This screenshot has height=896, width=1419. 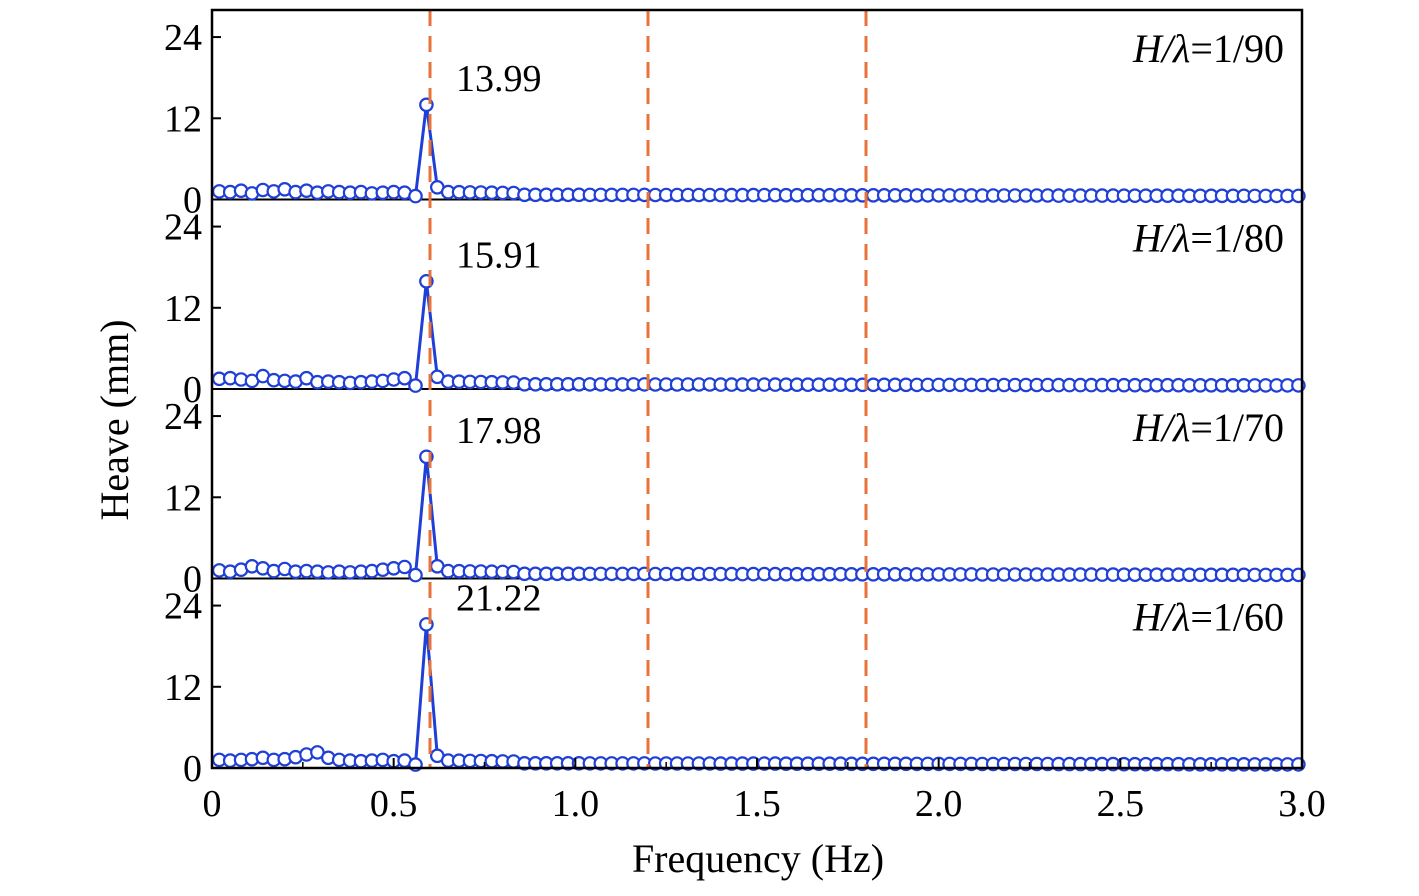 I want to click on case-label: H/λ=1/60, so click(x=1208, y=617).